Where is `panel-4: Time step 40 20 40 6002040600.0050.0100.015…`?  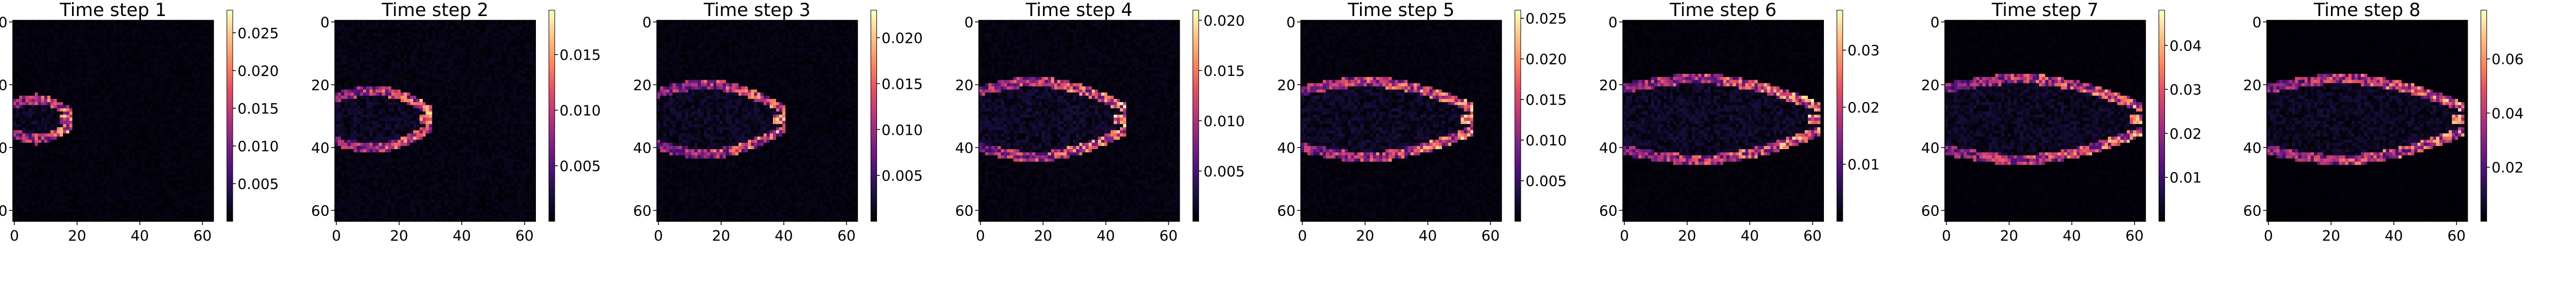 panel-4: Time step 40 20 40 6002040600.0050.0100.015… is located at coordinates (1100, 122).